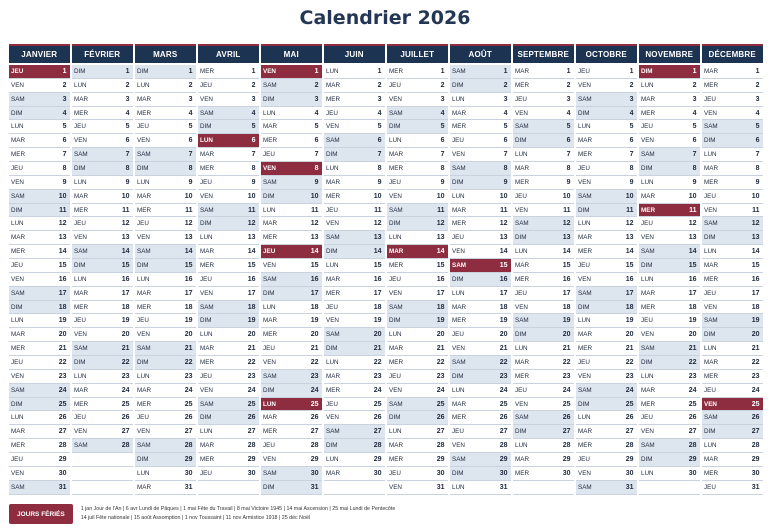 The width and height of the screenshot is (770, 532). I want to click on day-cell: JEU 12, so click(669, 224).